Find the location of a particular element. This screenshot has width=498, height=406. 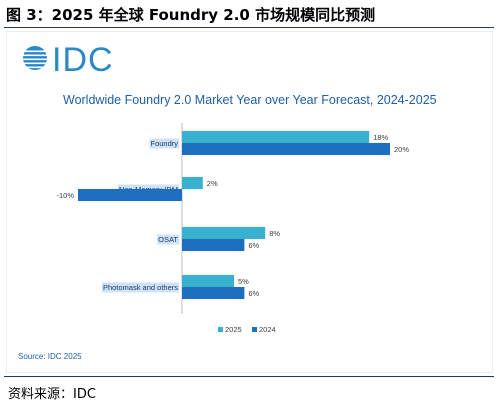

category-label: Foundry is located at coordinates (164, 143).